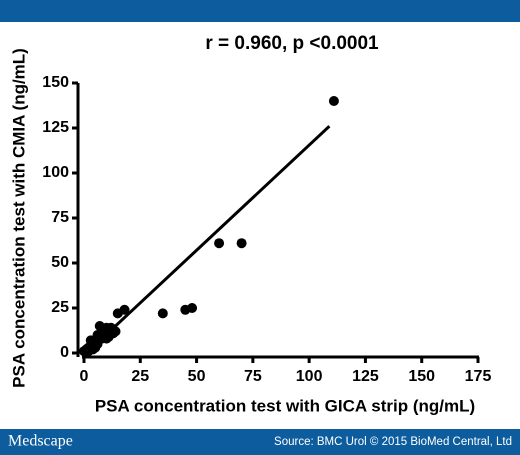 This screenshot has height=455, width=520. I want to click on x-tick-label: 75, so click(253, 376).